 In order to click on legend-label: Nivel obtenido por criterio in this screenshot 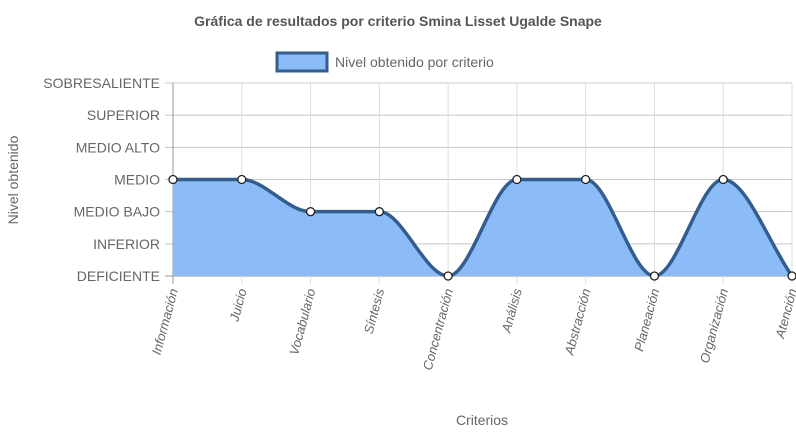, I will do `click(414, 62)`.